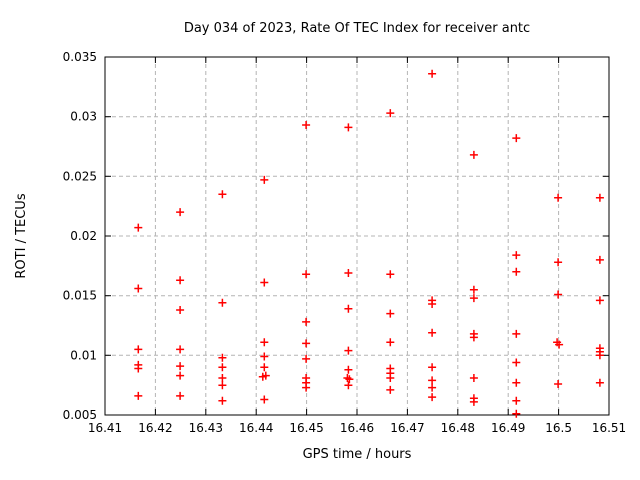 The image size is (640, 480). I want to click on x-tick-label: 16.46, so click(357, 428).